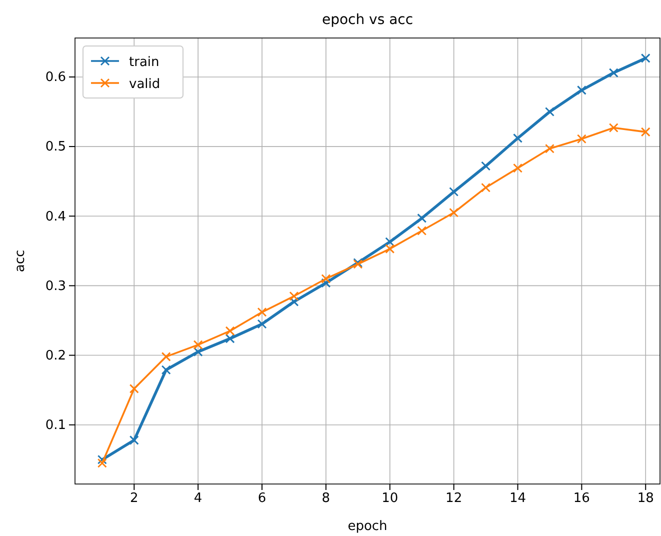 The height and width of the screenshot is (536, 661). Describe the element at coordinates (198, 498) in the screenshot. I see `x-tick-label: 4` at that location.